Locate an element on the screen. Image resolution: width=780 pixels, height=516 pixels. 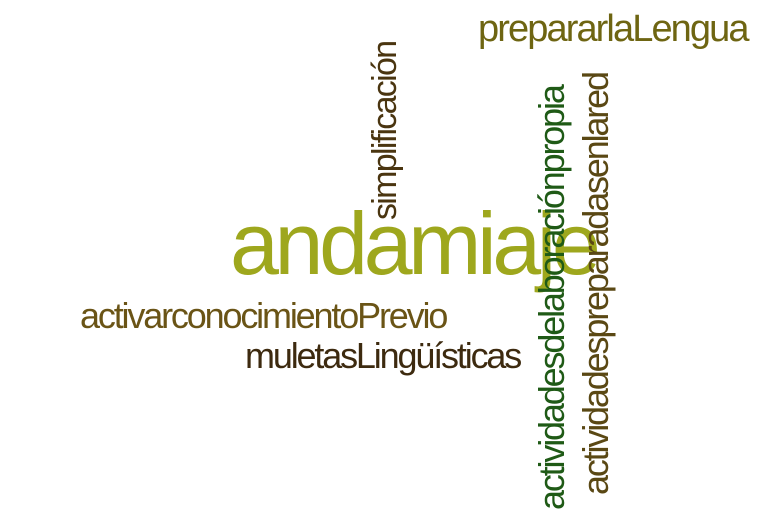
word-actividades-preparadas-en-la-red: actividadespreparadasenlared is located at coordinates (595, 284).